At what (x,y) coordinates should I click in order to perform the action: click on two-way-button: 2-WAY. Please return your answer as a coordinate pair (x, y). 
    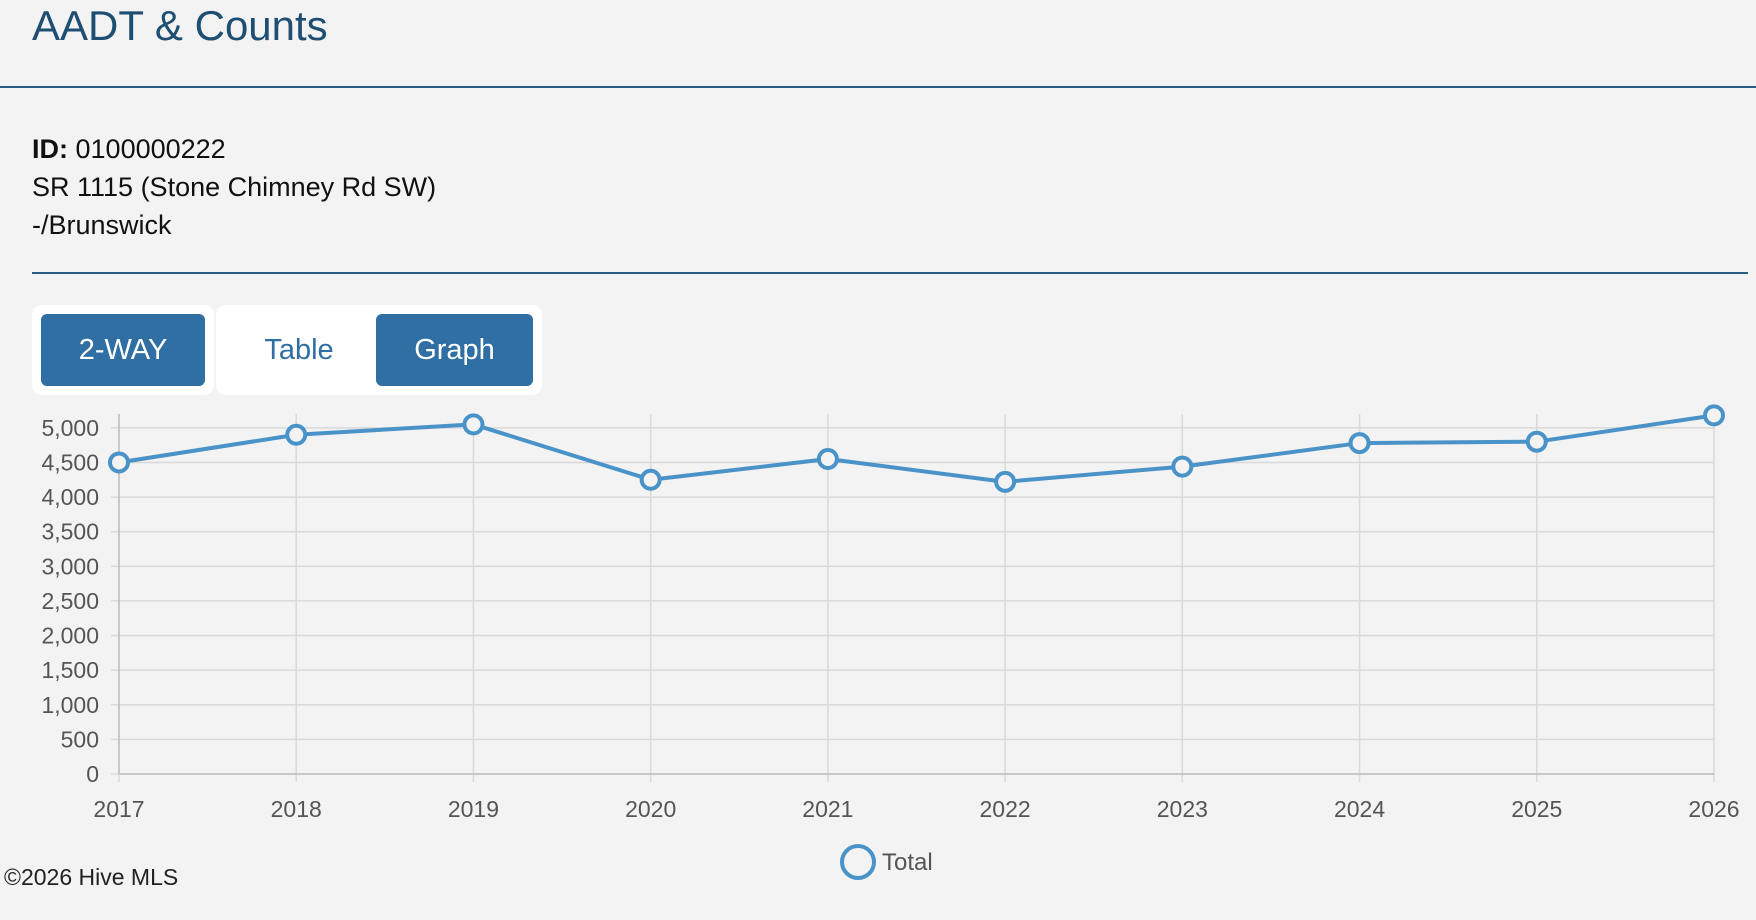
    Looking at the image, I should click on (123, 350).